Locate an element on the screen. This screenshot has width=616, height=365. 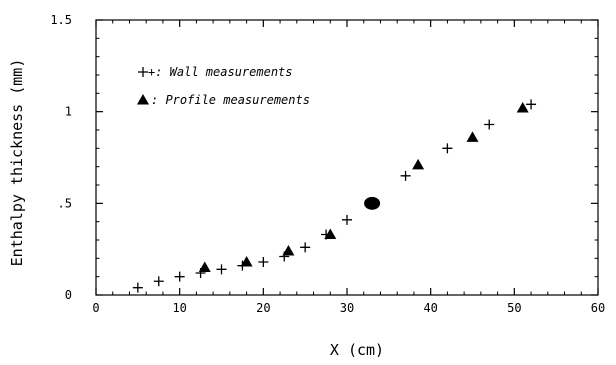
circle-marker-point is located at coordinates (372, 203).